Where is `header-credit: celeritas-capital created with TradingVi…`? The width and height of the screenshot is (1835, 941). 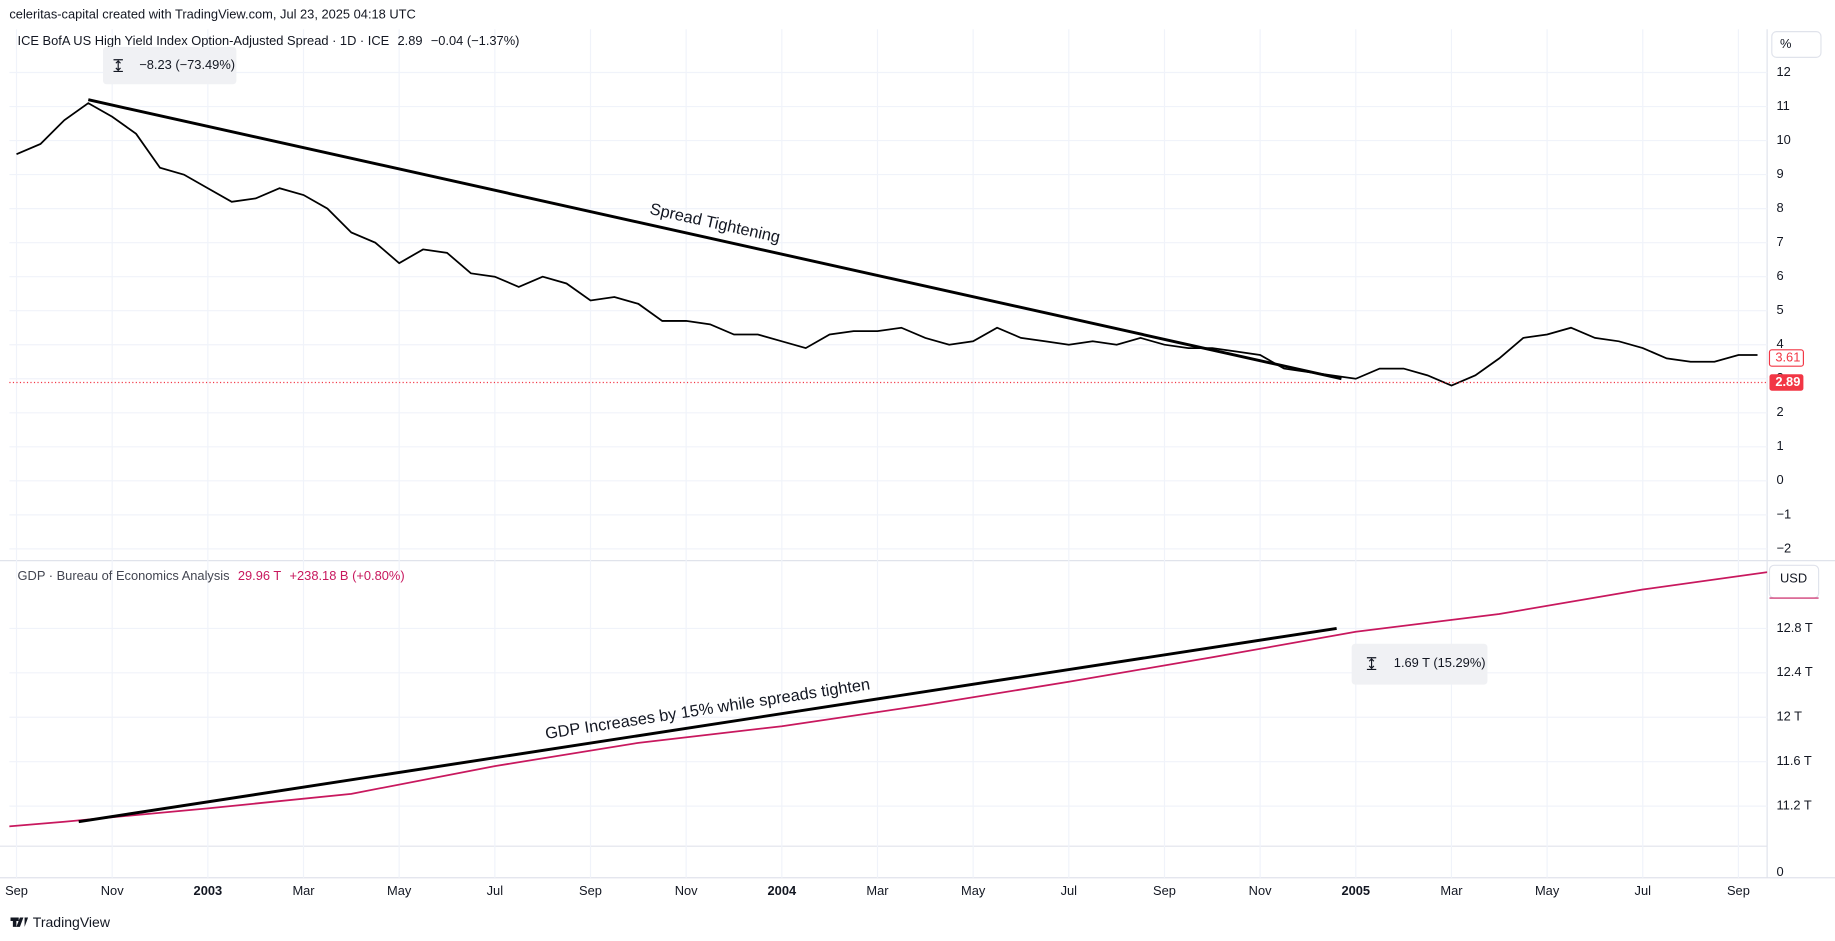 header-credit: celeritas-capital created with TradingVi… is located at coordinates (212, 14).